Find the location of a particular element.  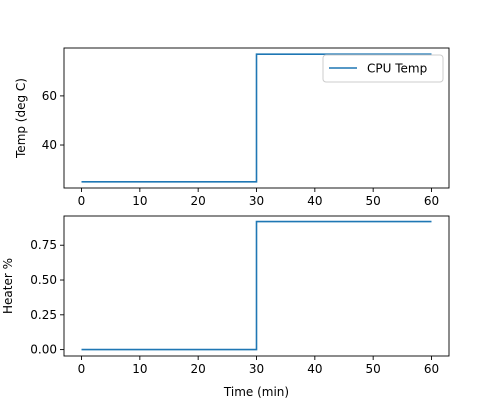

y-tick-label: 60 is located at coordinates (49, 96).